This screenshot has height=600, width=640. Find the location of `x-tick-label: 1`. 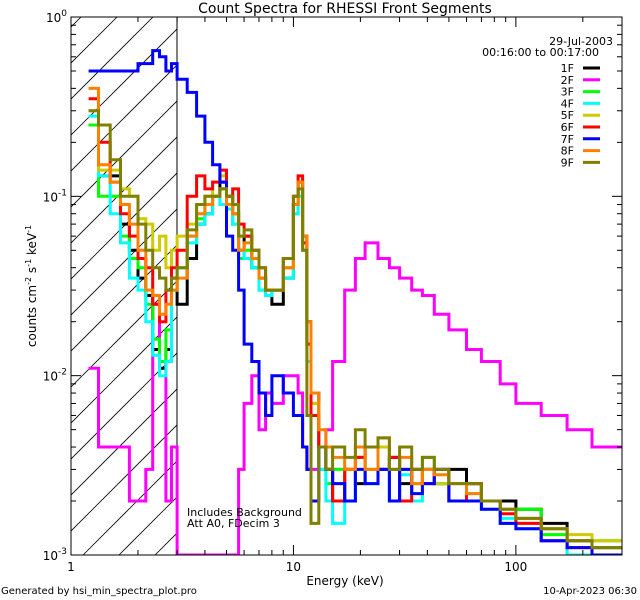

x-tick-label: 1 is located at coordinates (71, 567).